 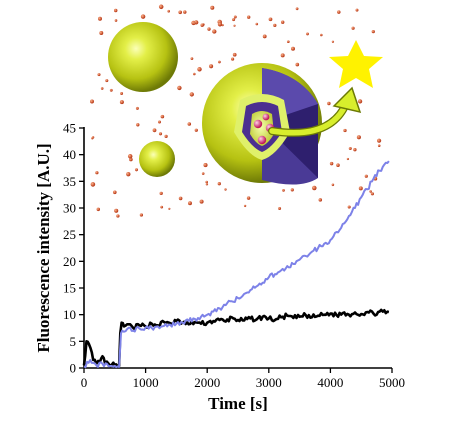 I want to click on series-line, so click(x=236, y=338).